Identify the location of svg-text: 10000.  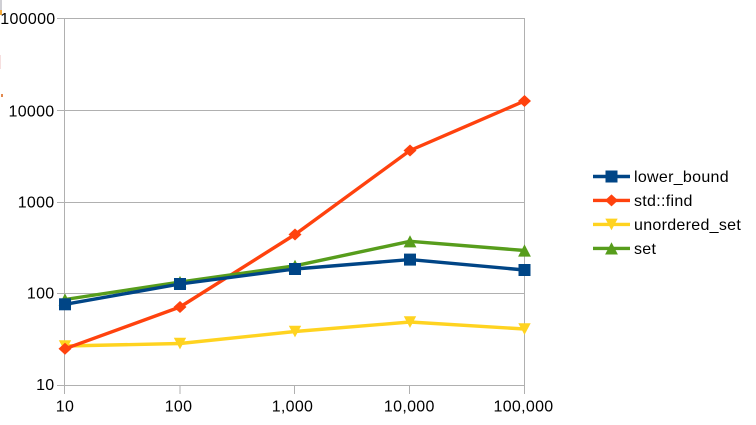
(32, 111).